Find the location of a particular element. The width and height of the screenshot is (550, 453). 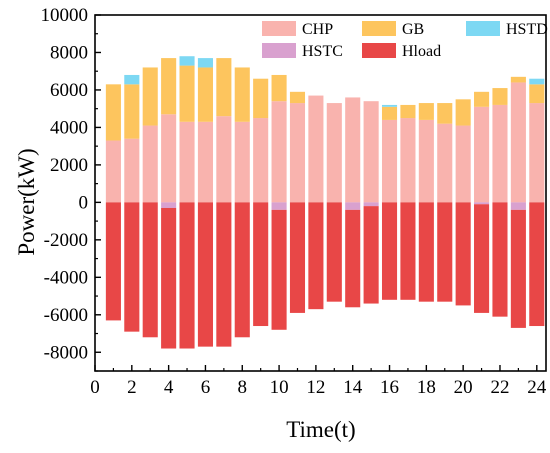

x-tick-label: 14 is located at coordinates (353, 387).